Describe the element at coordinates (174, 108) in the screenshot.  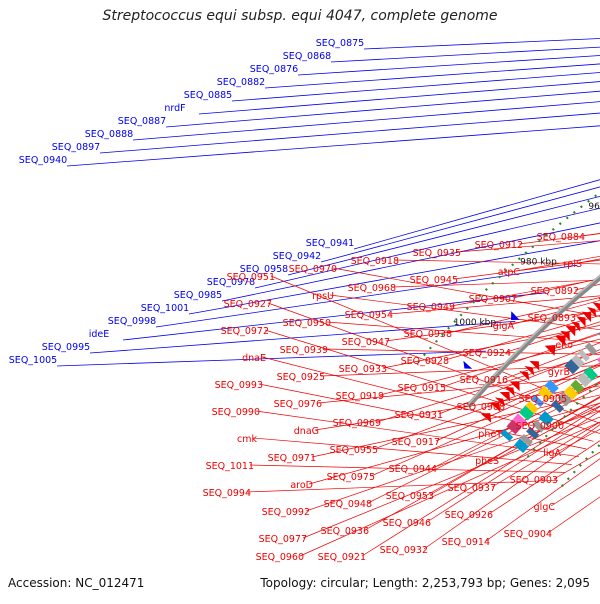
I see `gene-label-reverse: nrdF` at that location.